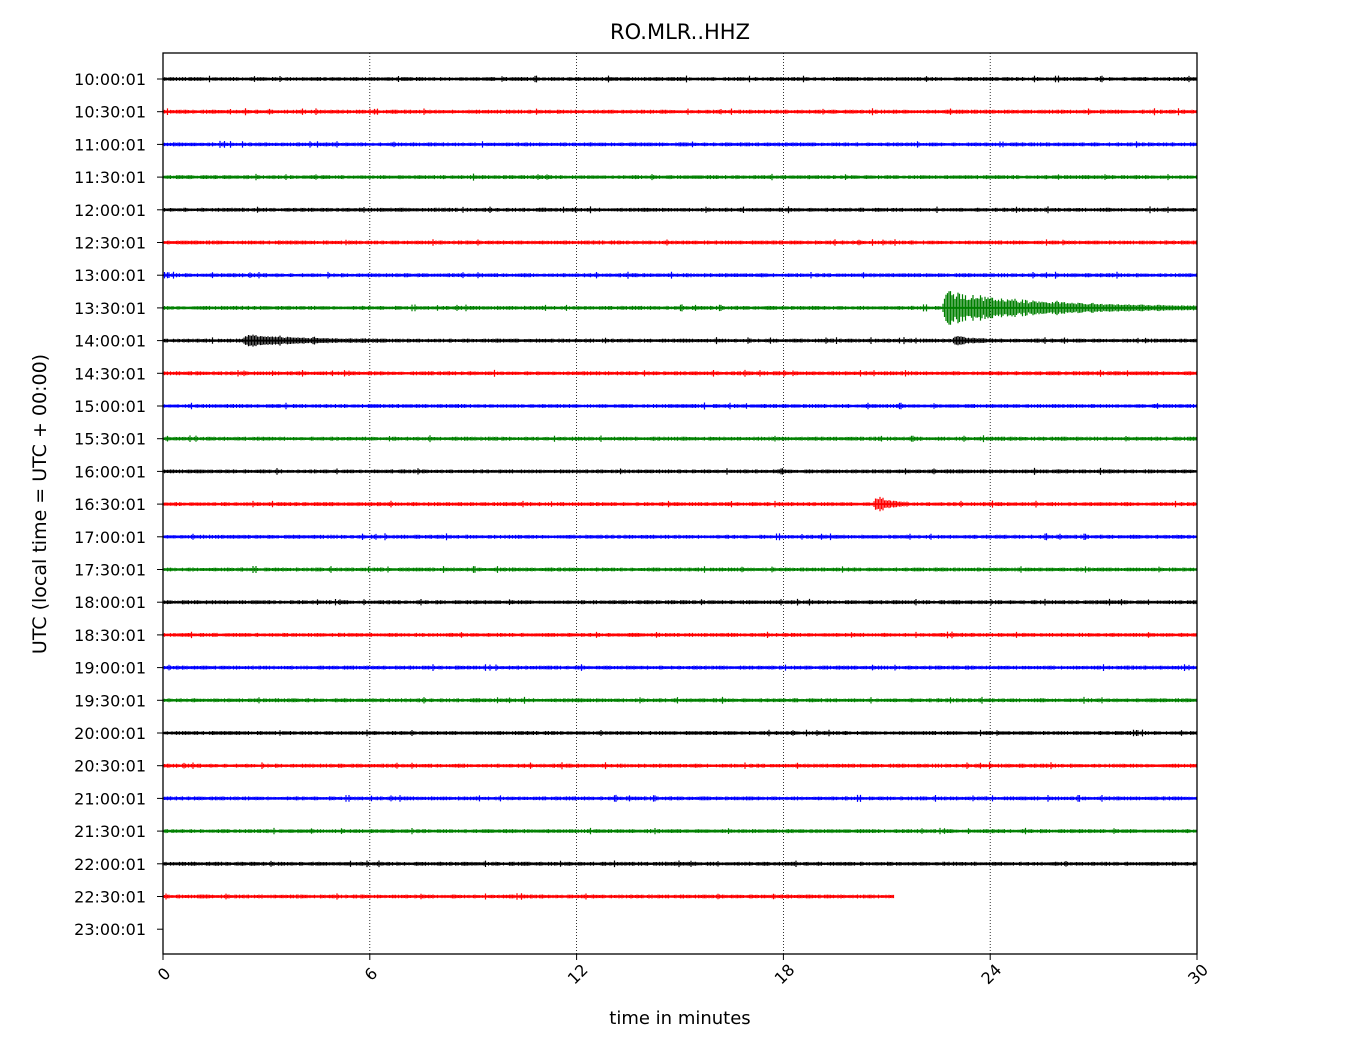 The width and height of the screenshot is (1360, 1060). I want to click on y-axis-label: UTC (local time = UTC + 00:00), so click(40, 504).